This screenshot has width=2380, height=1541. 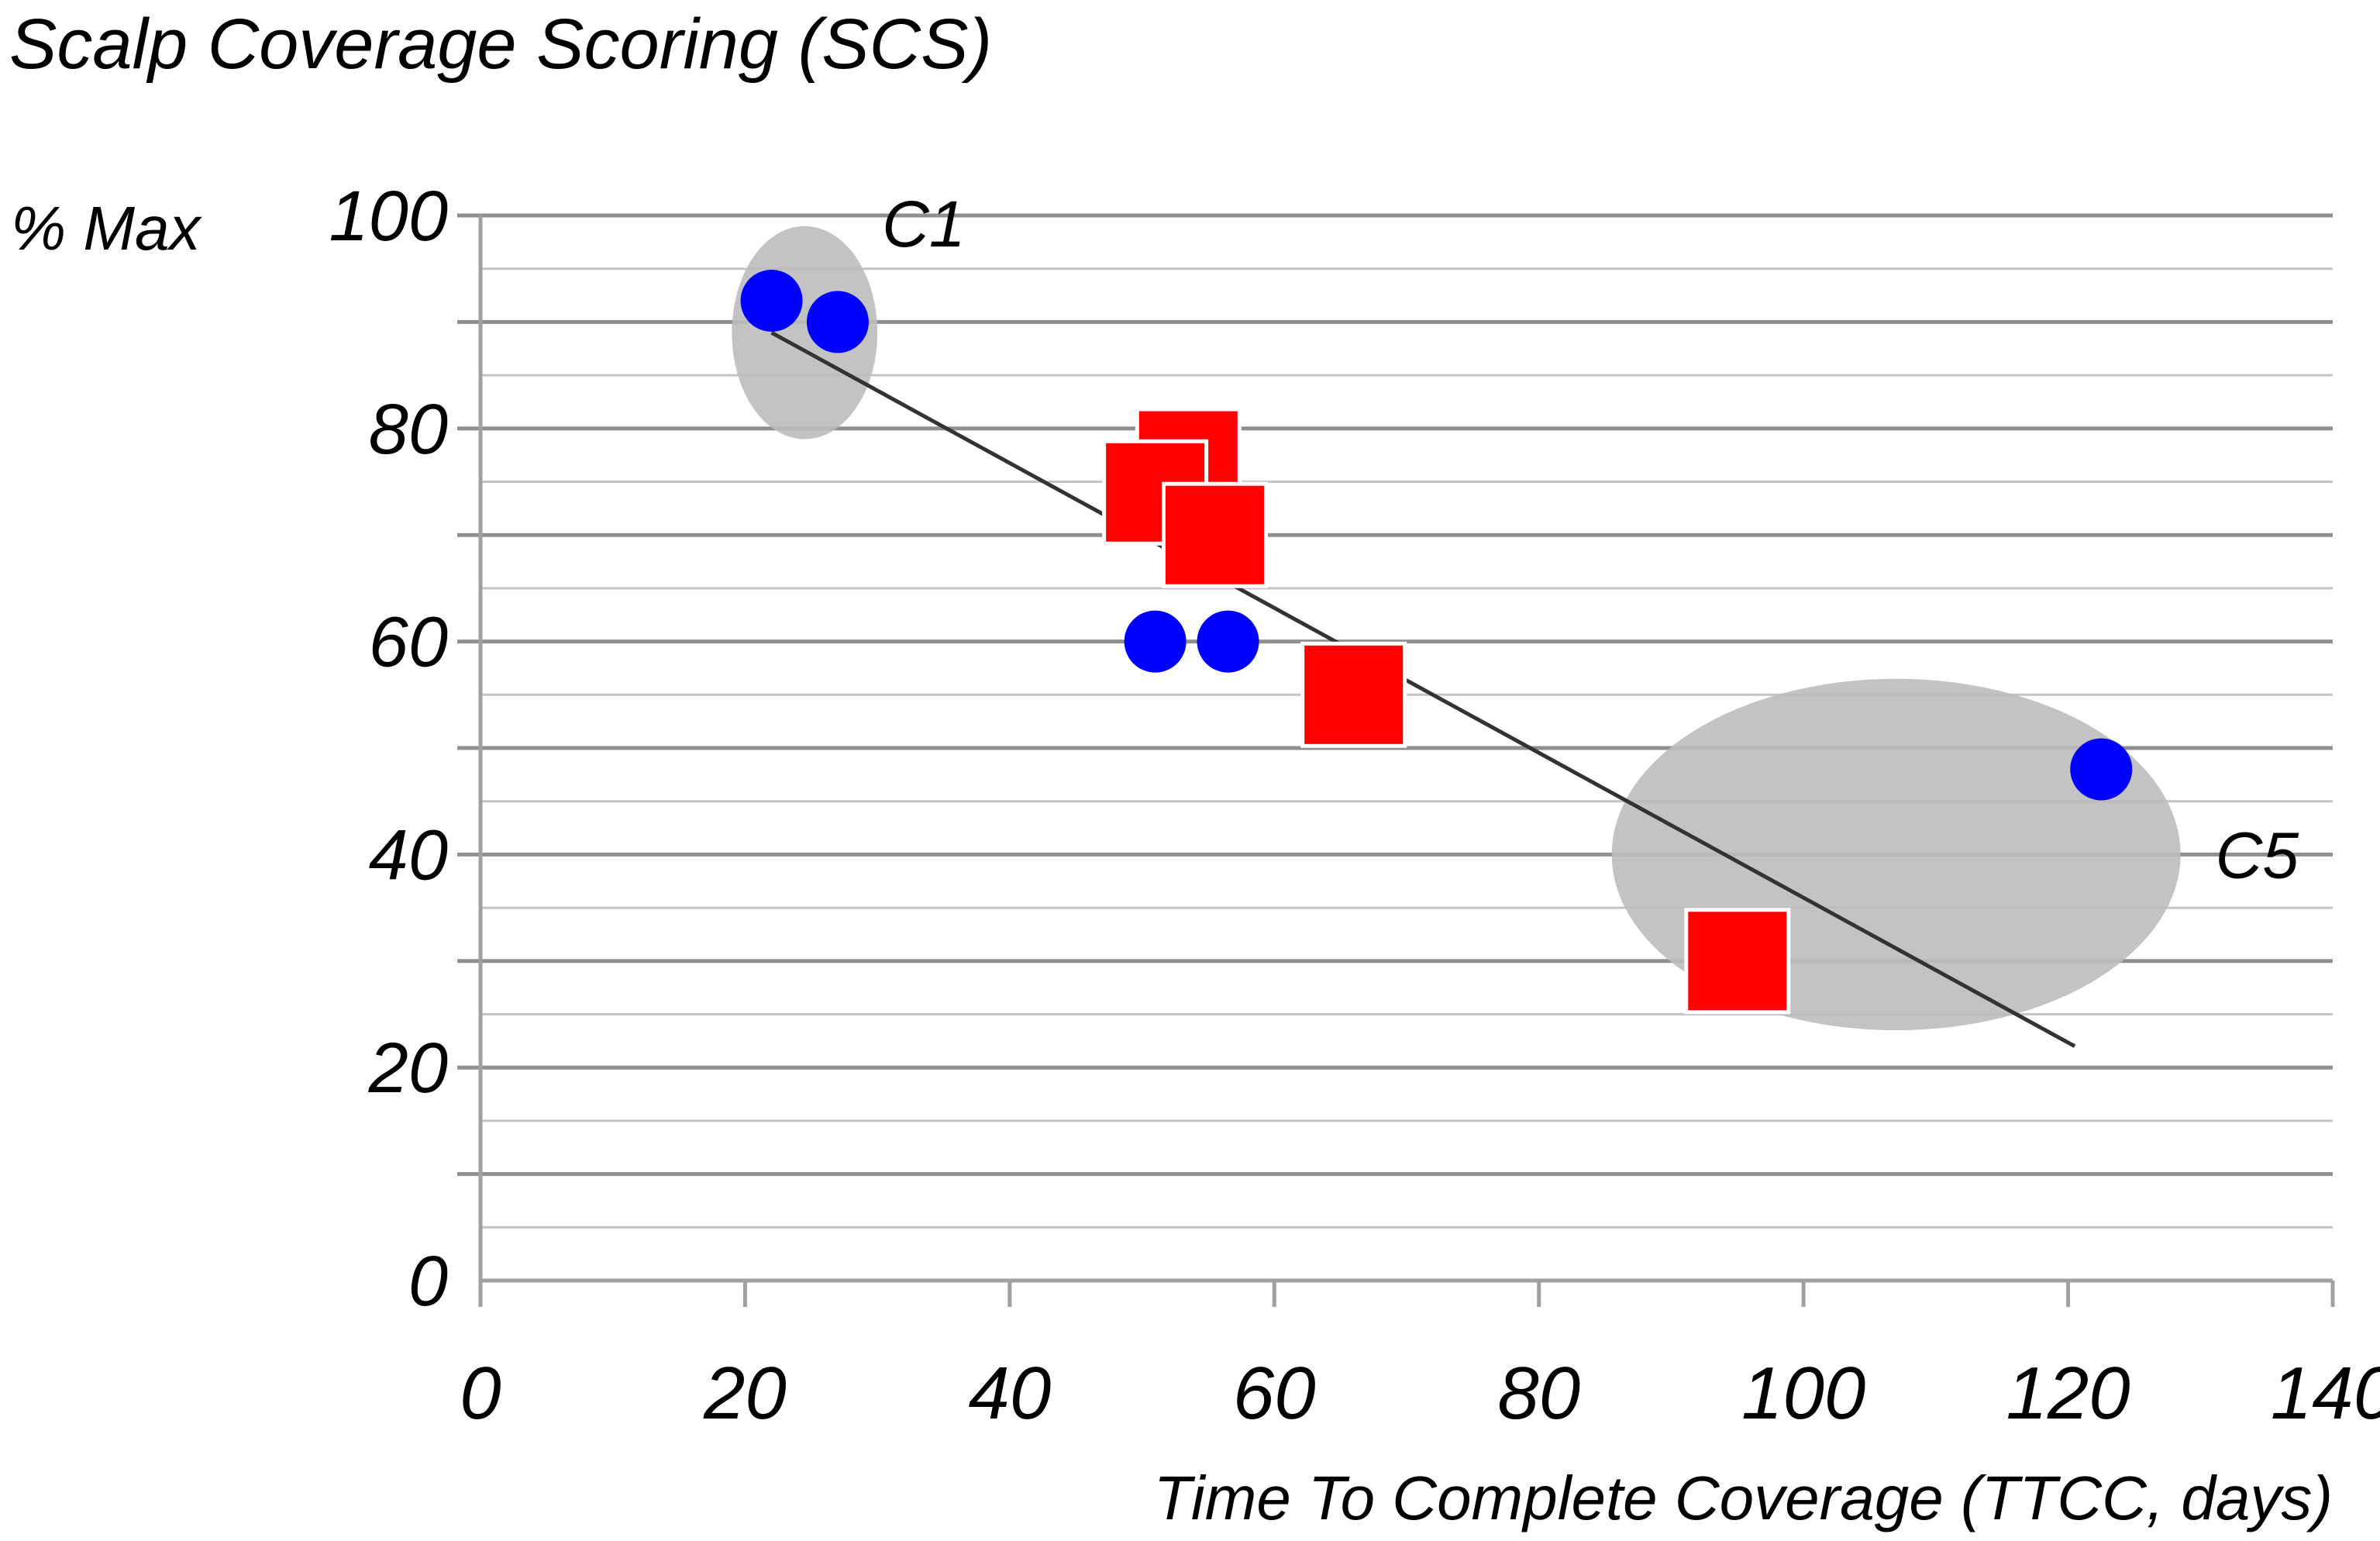 What do you see at coordinates (2068, 1393) in the screenshot?
I see `x-tick-label: 120` at bounding box center [2068, 1393].